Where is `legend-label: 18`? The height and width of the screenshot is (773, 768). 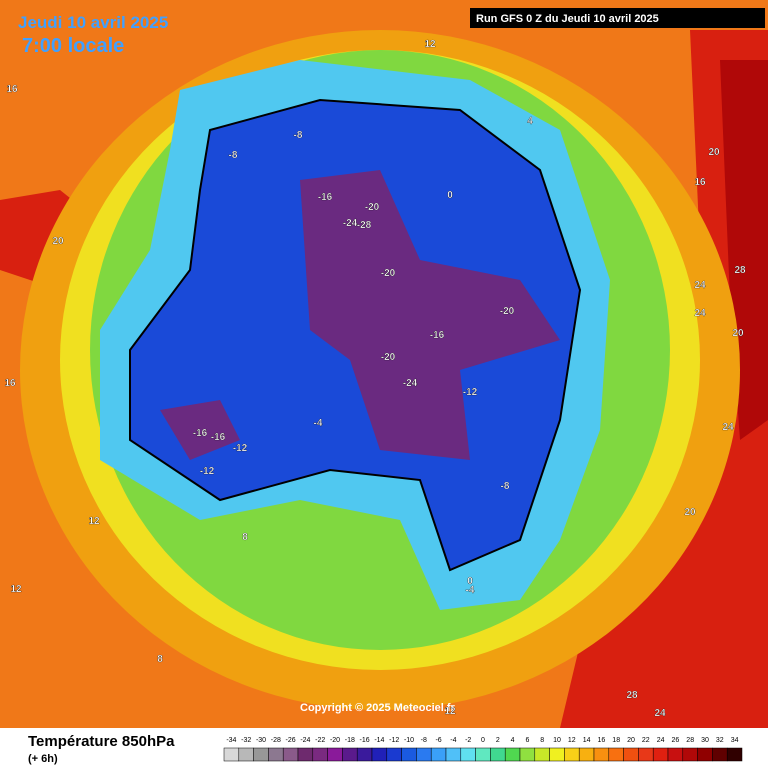 legend-label: 18 is located at coordinates (616, 740).